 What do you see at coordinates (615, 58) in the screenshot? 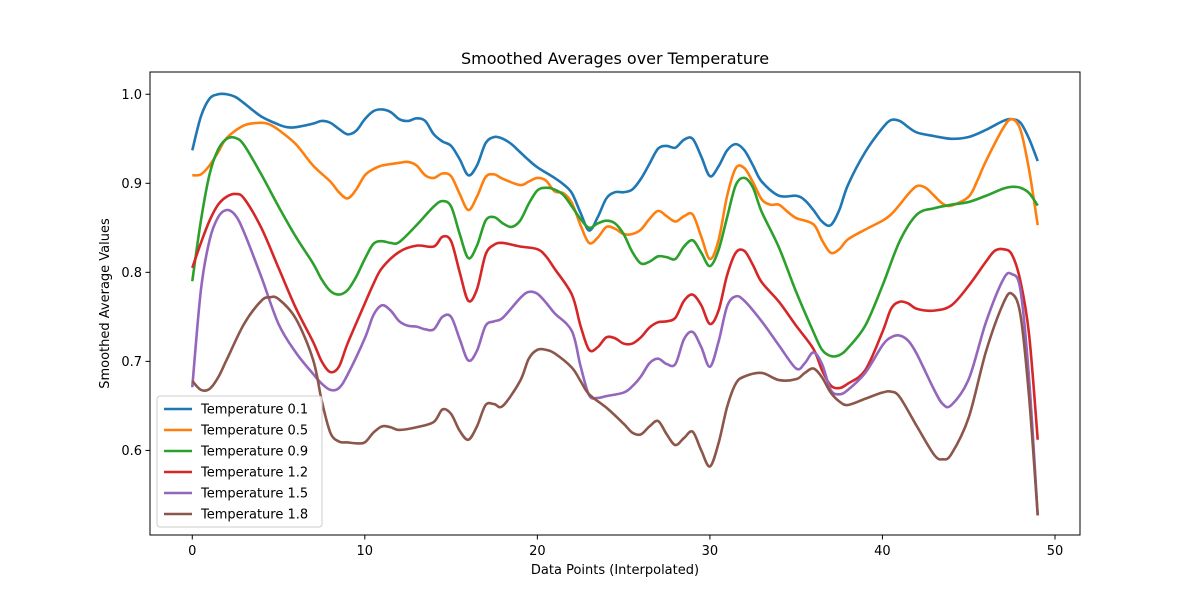
I see `chart-title: Smoothed Averages over Temperature` at bounding box center [615, 58].